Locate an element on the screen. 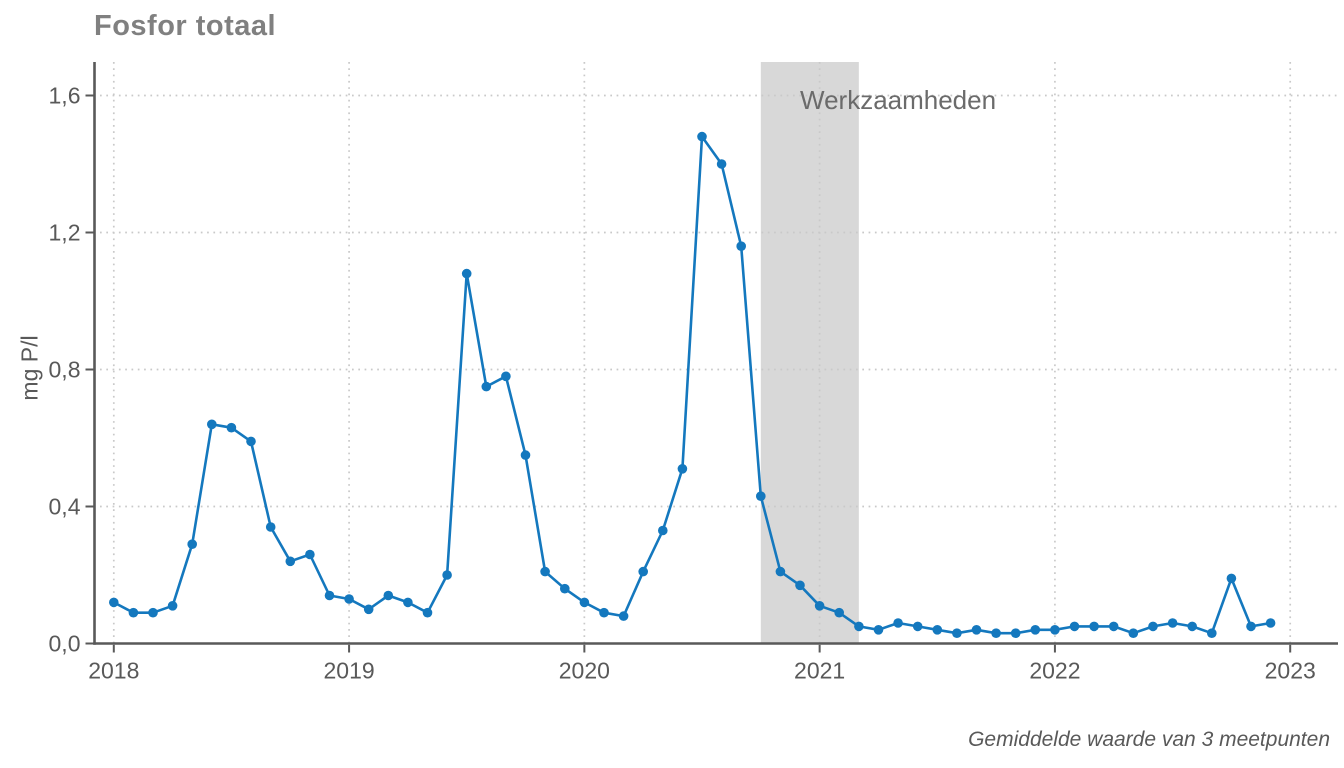 The image size is (1344, 768). y-axis-title: mg P/l is located at coordinates (29, 368).